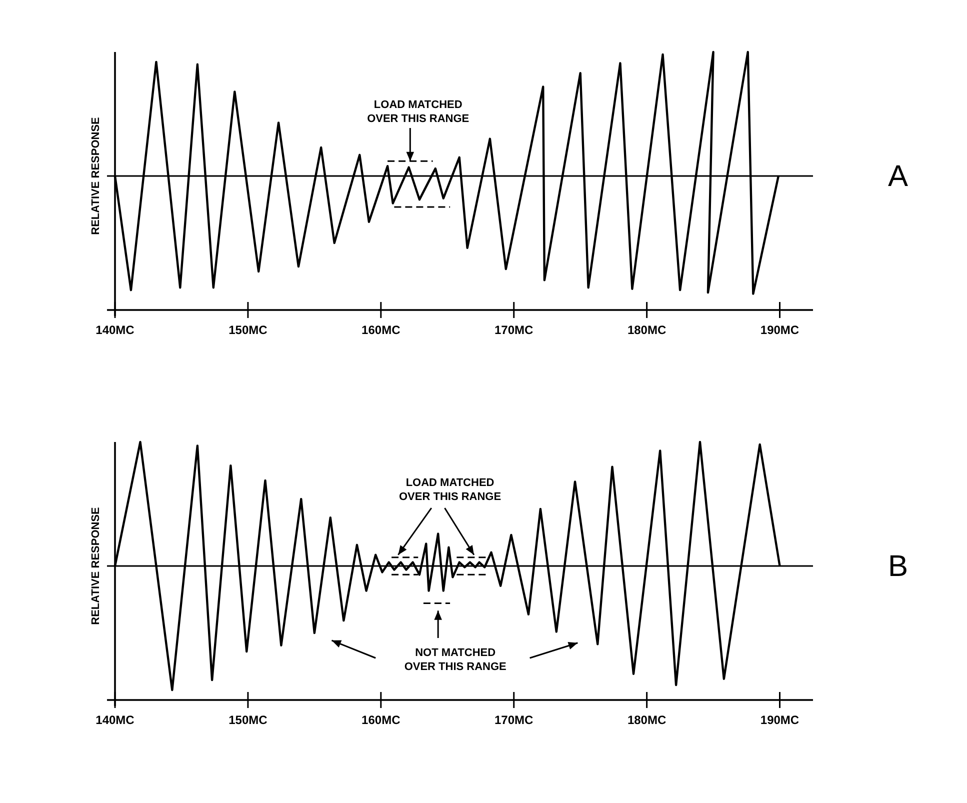 The width and height of the screenshot is (967, 803). Describe the element at coordinates (898, 566) in the screenshot. I see `text: B` at that location.